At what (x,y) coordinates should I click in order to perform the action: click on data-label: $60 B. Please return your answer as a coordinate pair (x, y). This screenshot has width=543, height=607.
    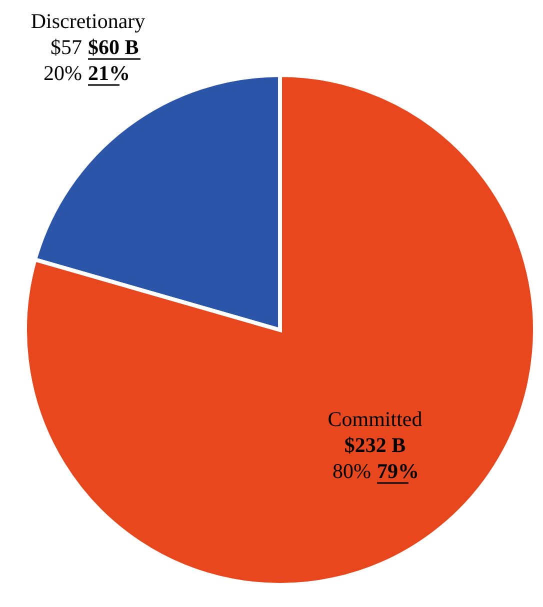
    Looking at the image, I should click on (113, 47).